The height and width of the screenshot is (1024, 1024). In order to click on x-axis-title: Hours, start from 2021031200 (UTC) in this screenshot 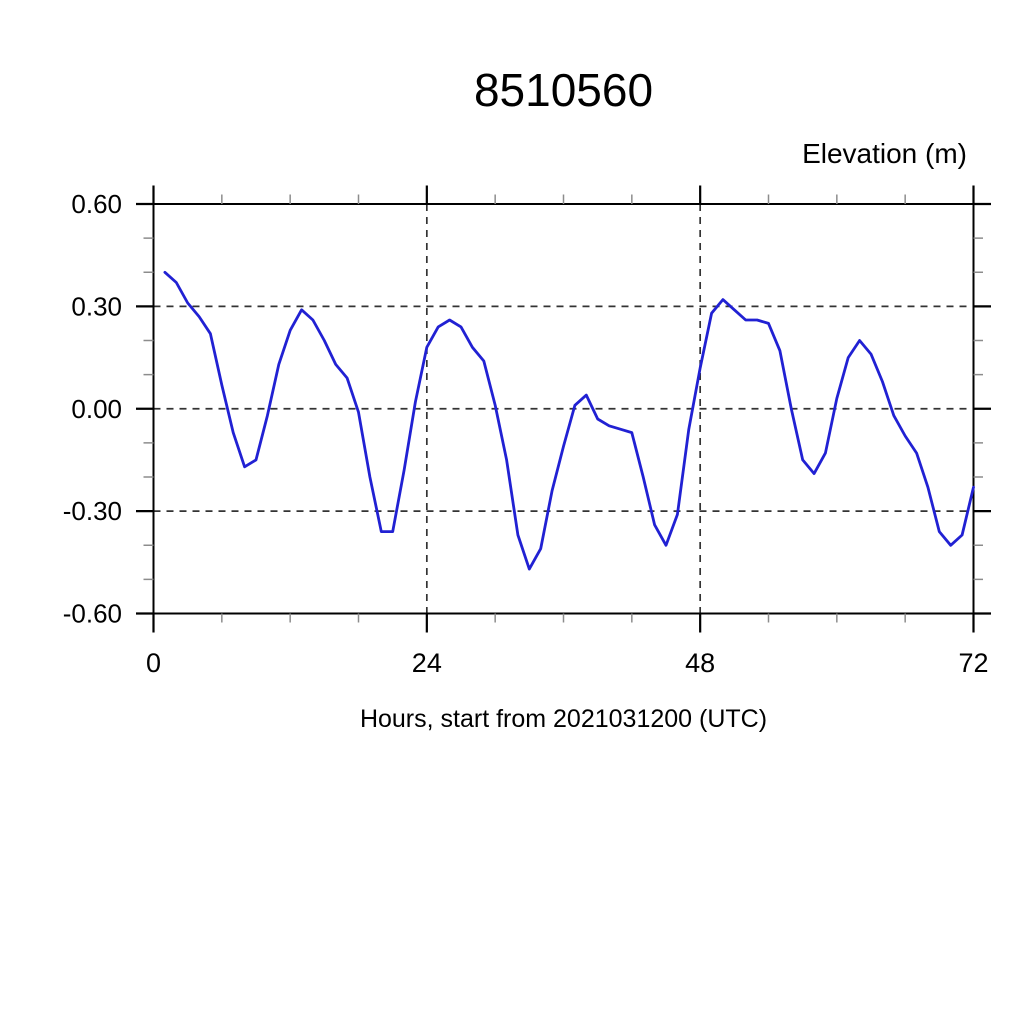, I will do `click(563, 719)`.